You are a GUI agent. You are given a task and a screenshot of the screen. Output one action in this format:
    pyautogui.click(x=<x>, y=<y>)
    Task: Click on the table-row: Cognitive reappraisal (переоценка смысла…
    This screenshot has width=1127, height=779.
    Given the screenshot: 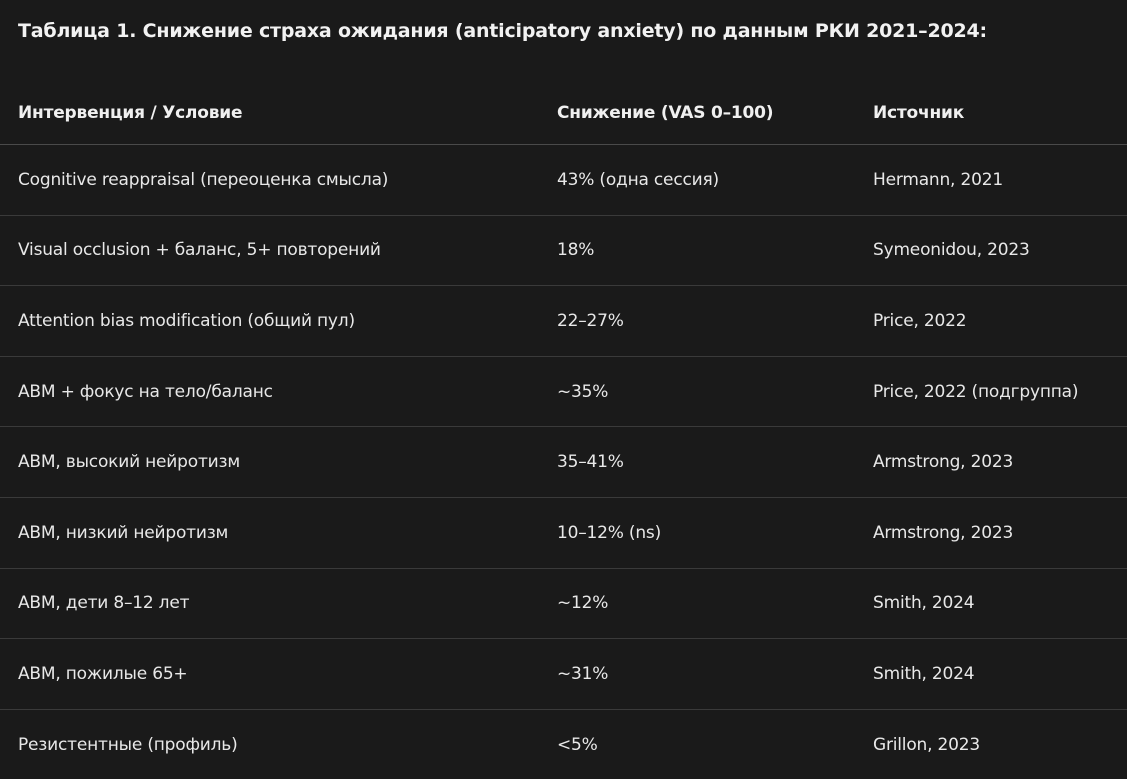 What is the action you would take?
    pyautogui.click(x=563, y=180)
    